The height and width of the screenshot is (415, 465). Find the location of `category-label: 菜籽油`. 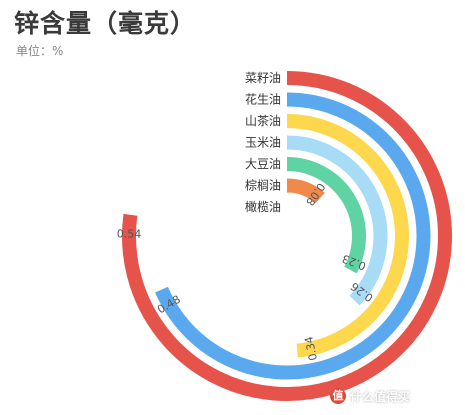

category-label: 菜籽油 is located at coordinates (263, 78).